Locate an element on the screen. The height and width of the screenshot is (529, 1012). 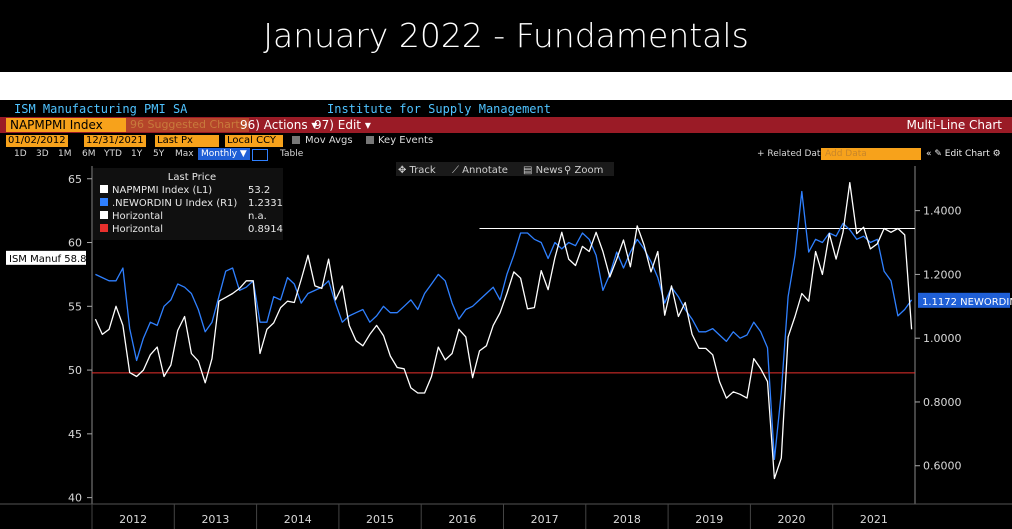
left-value-tag: ISM Manuf 58.8 is located at coordinates (48, 259).